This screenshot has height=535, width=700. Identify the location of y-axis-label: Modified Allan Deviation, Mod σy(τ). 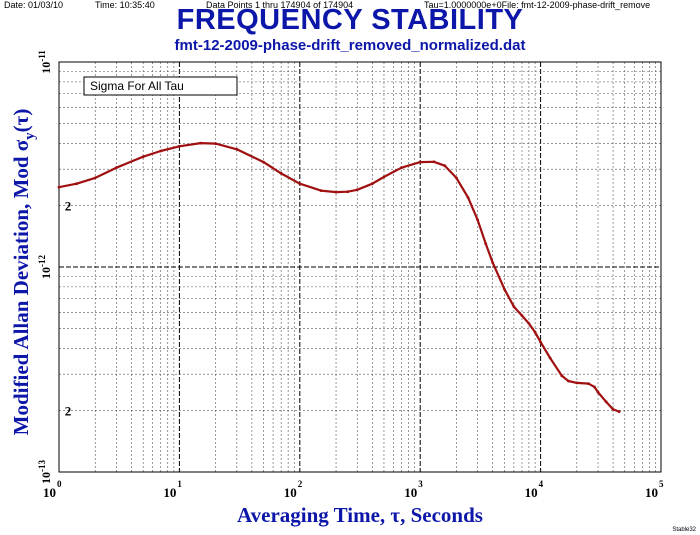
(23, 272).